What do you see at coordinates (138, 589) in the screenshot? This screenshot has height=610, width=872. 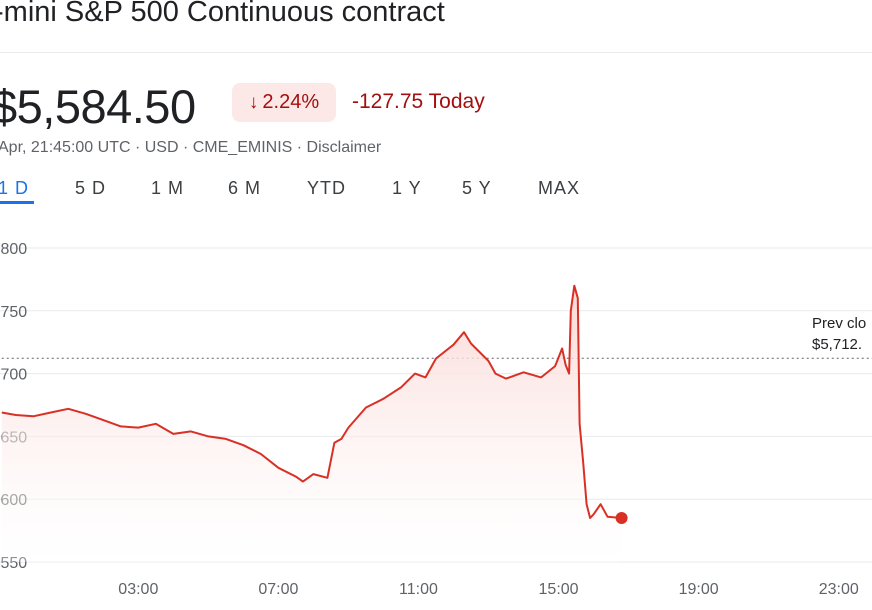 I see `x-tick-label: 03:00` at bounding box center [138, 589].